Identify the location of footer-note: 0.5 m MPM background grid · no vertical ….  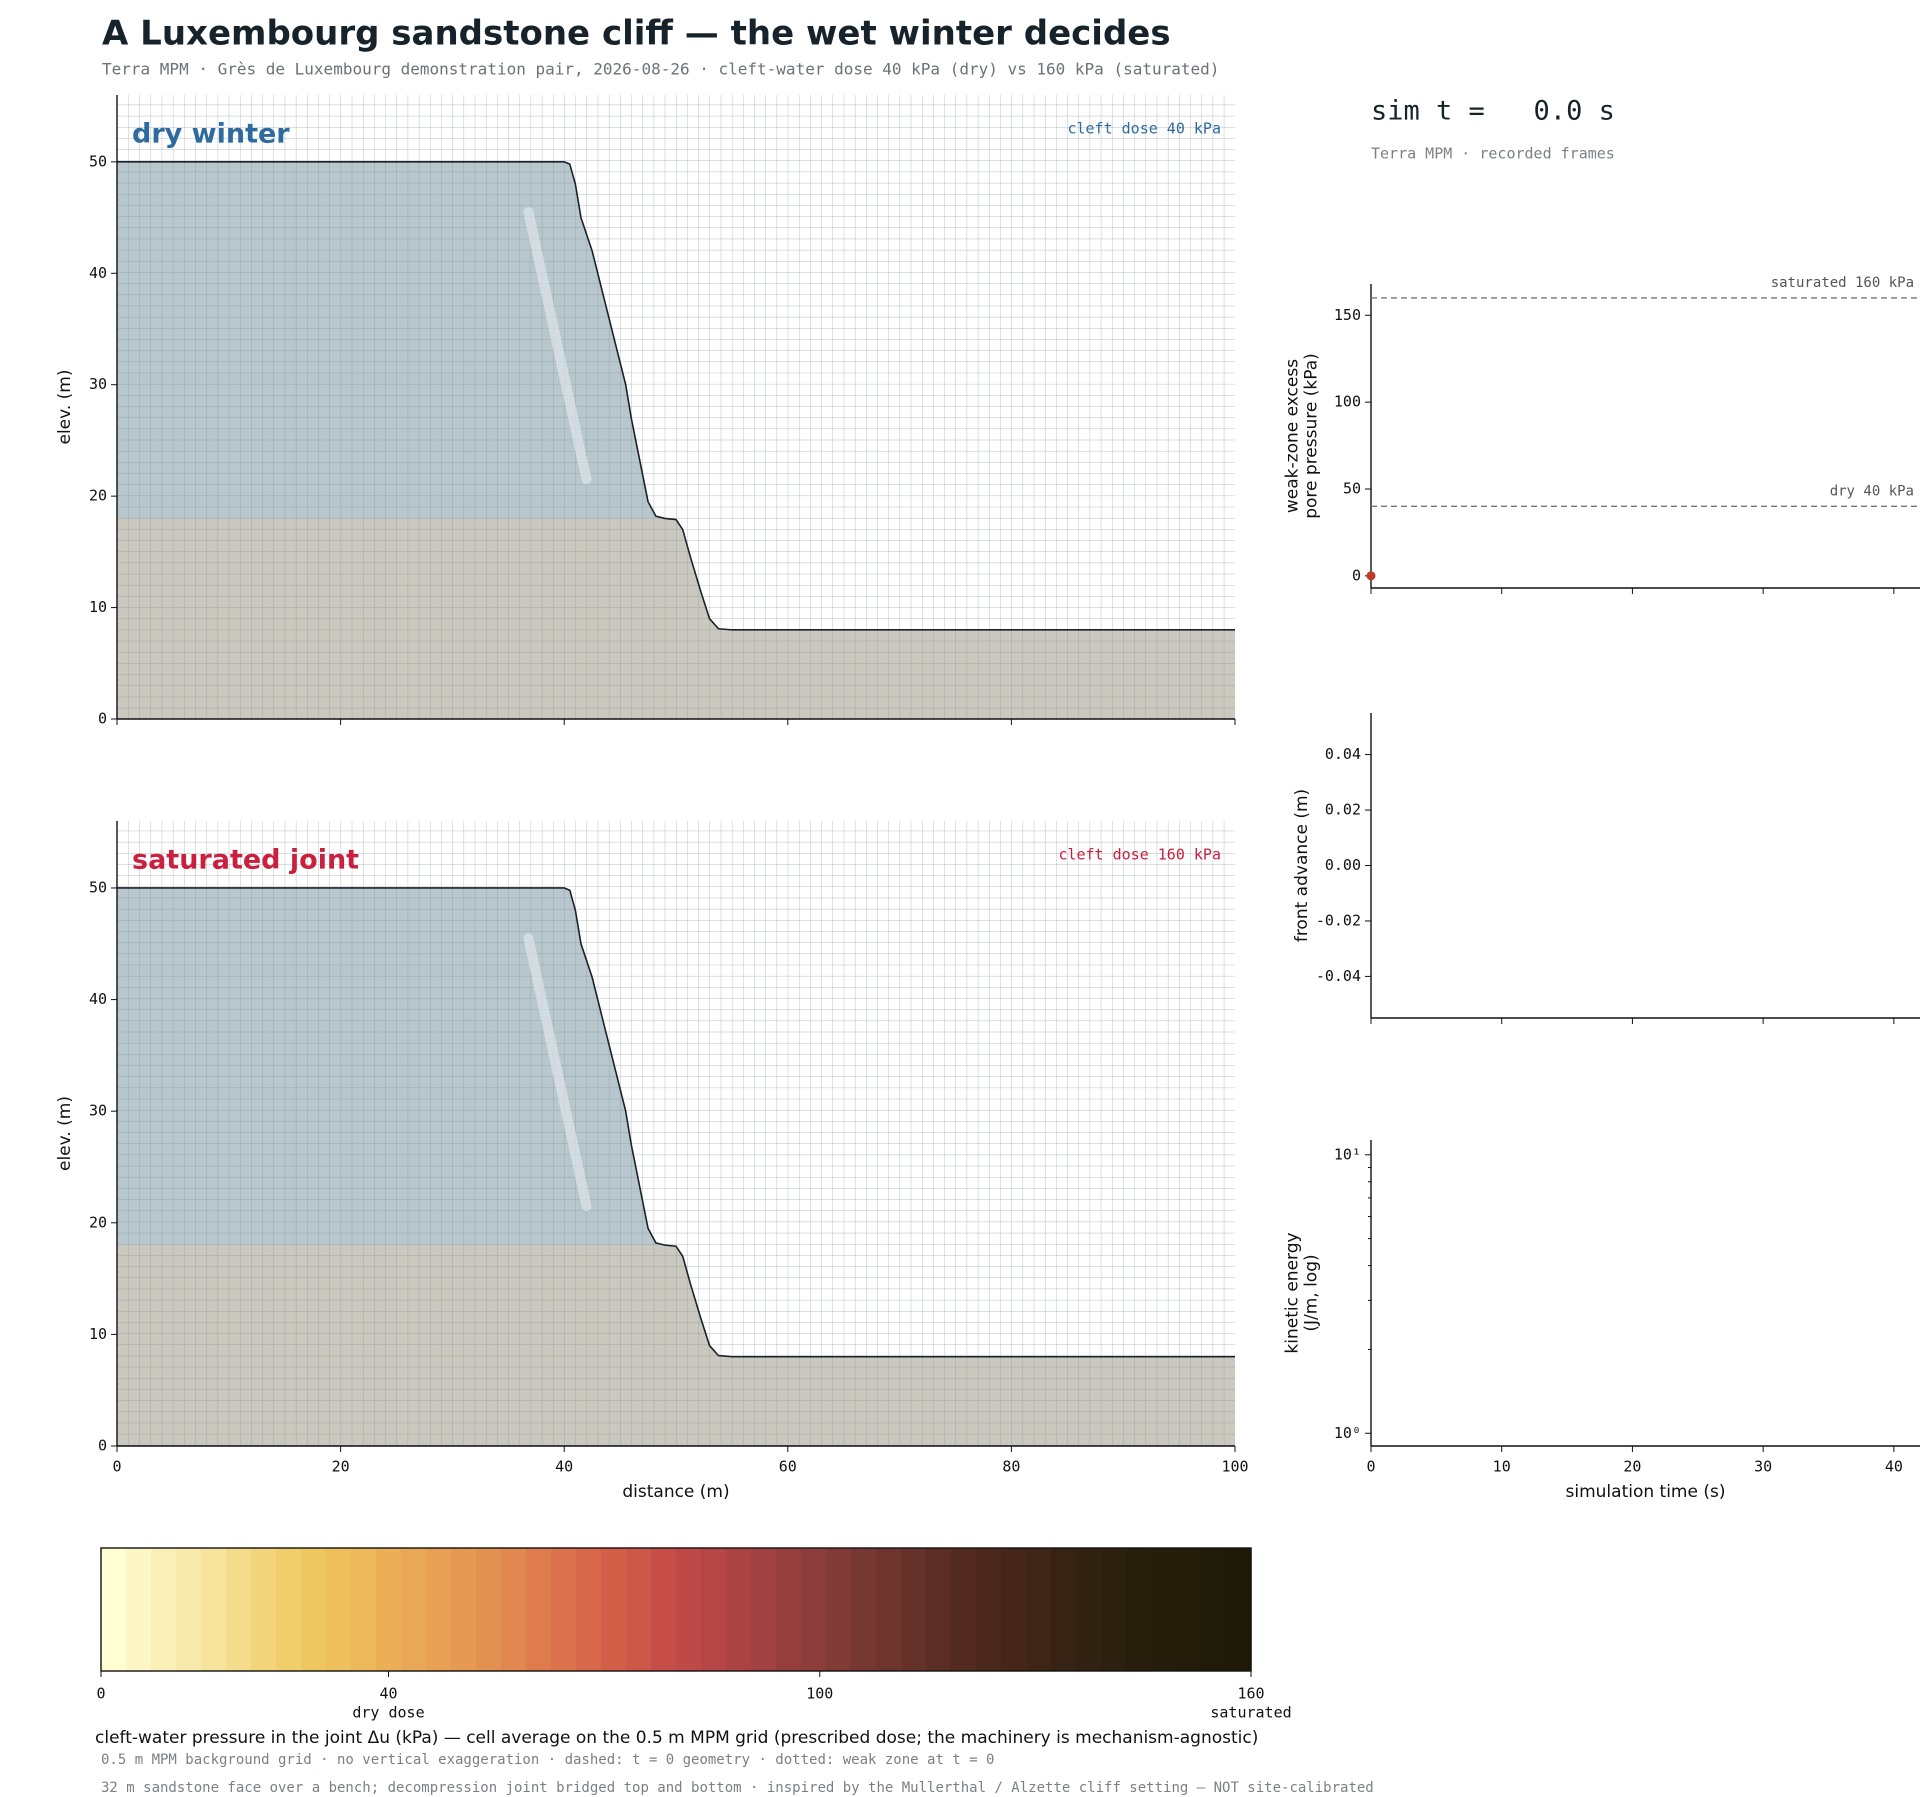
(547, 1760).